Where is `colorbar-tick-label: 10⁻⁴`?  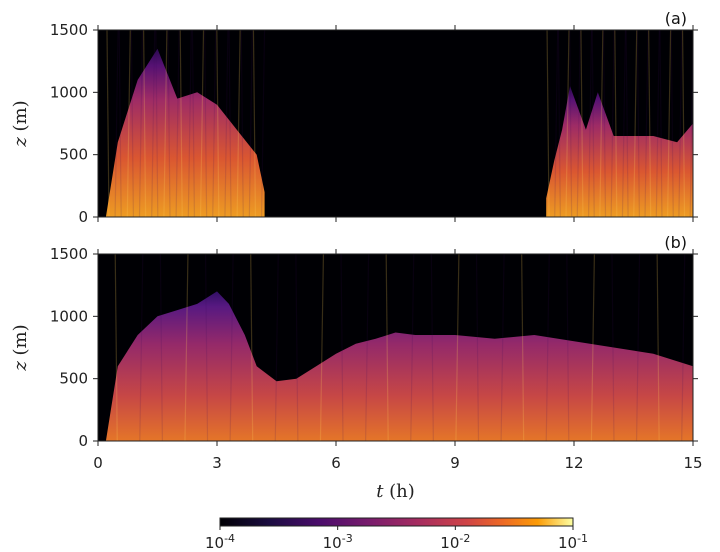 colorbar-tick-label: 10⁻⁴ is located at coordinates (220, 542).